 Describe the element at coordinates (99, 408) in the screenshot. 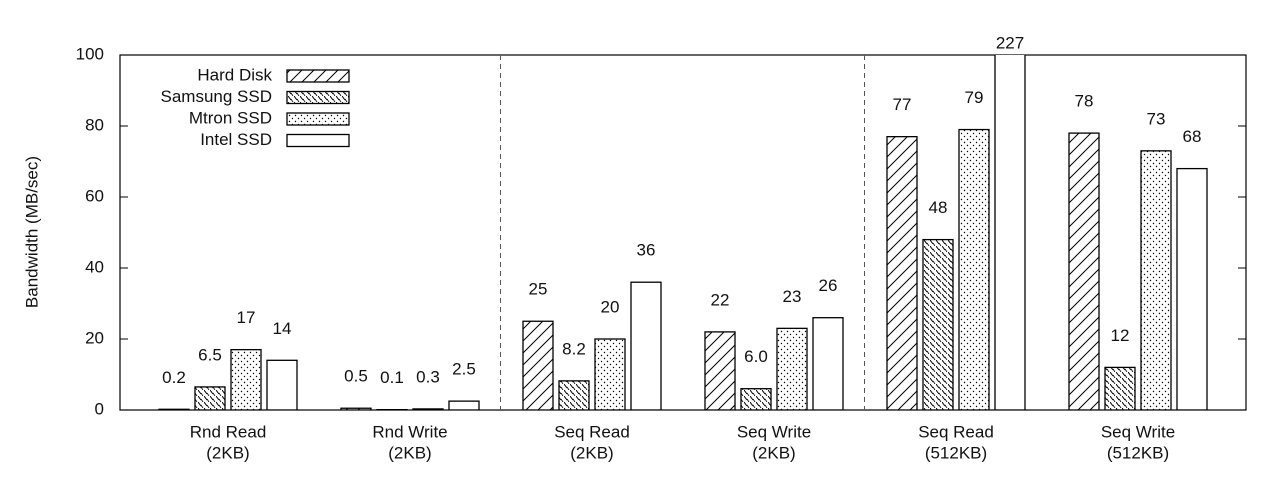

I see `y-tick-label: 0` at that location.